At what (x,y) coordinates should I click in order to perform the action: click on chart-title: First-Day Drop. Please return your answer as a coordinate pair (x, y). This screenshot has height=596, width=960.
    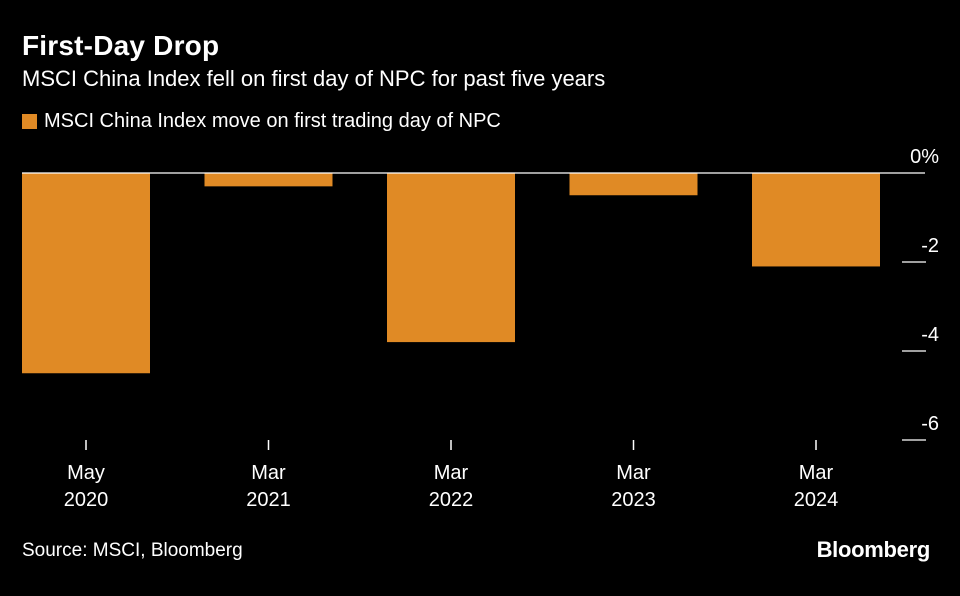
    Looking at the image, I should click on (121, 45).